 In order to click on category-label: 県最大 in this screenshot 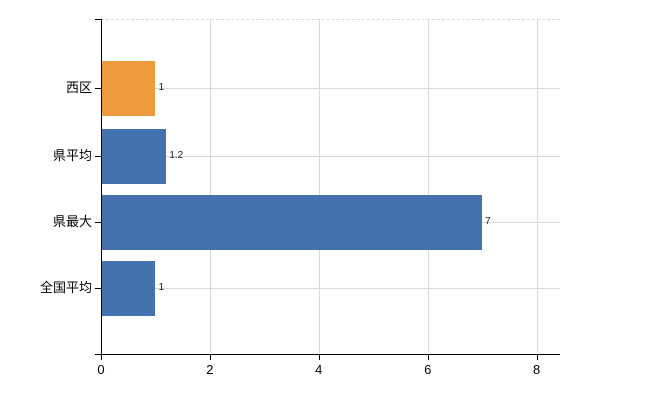, I will do `click(72, 221)`.